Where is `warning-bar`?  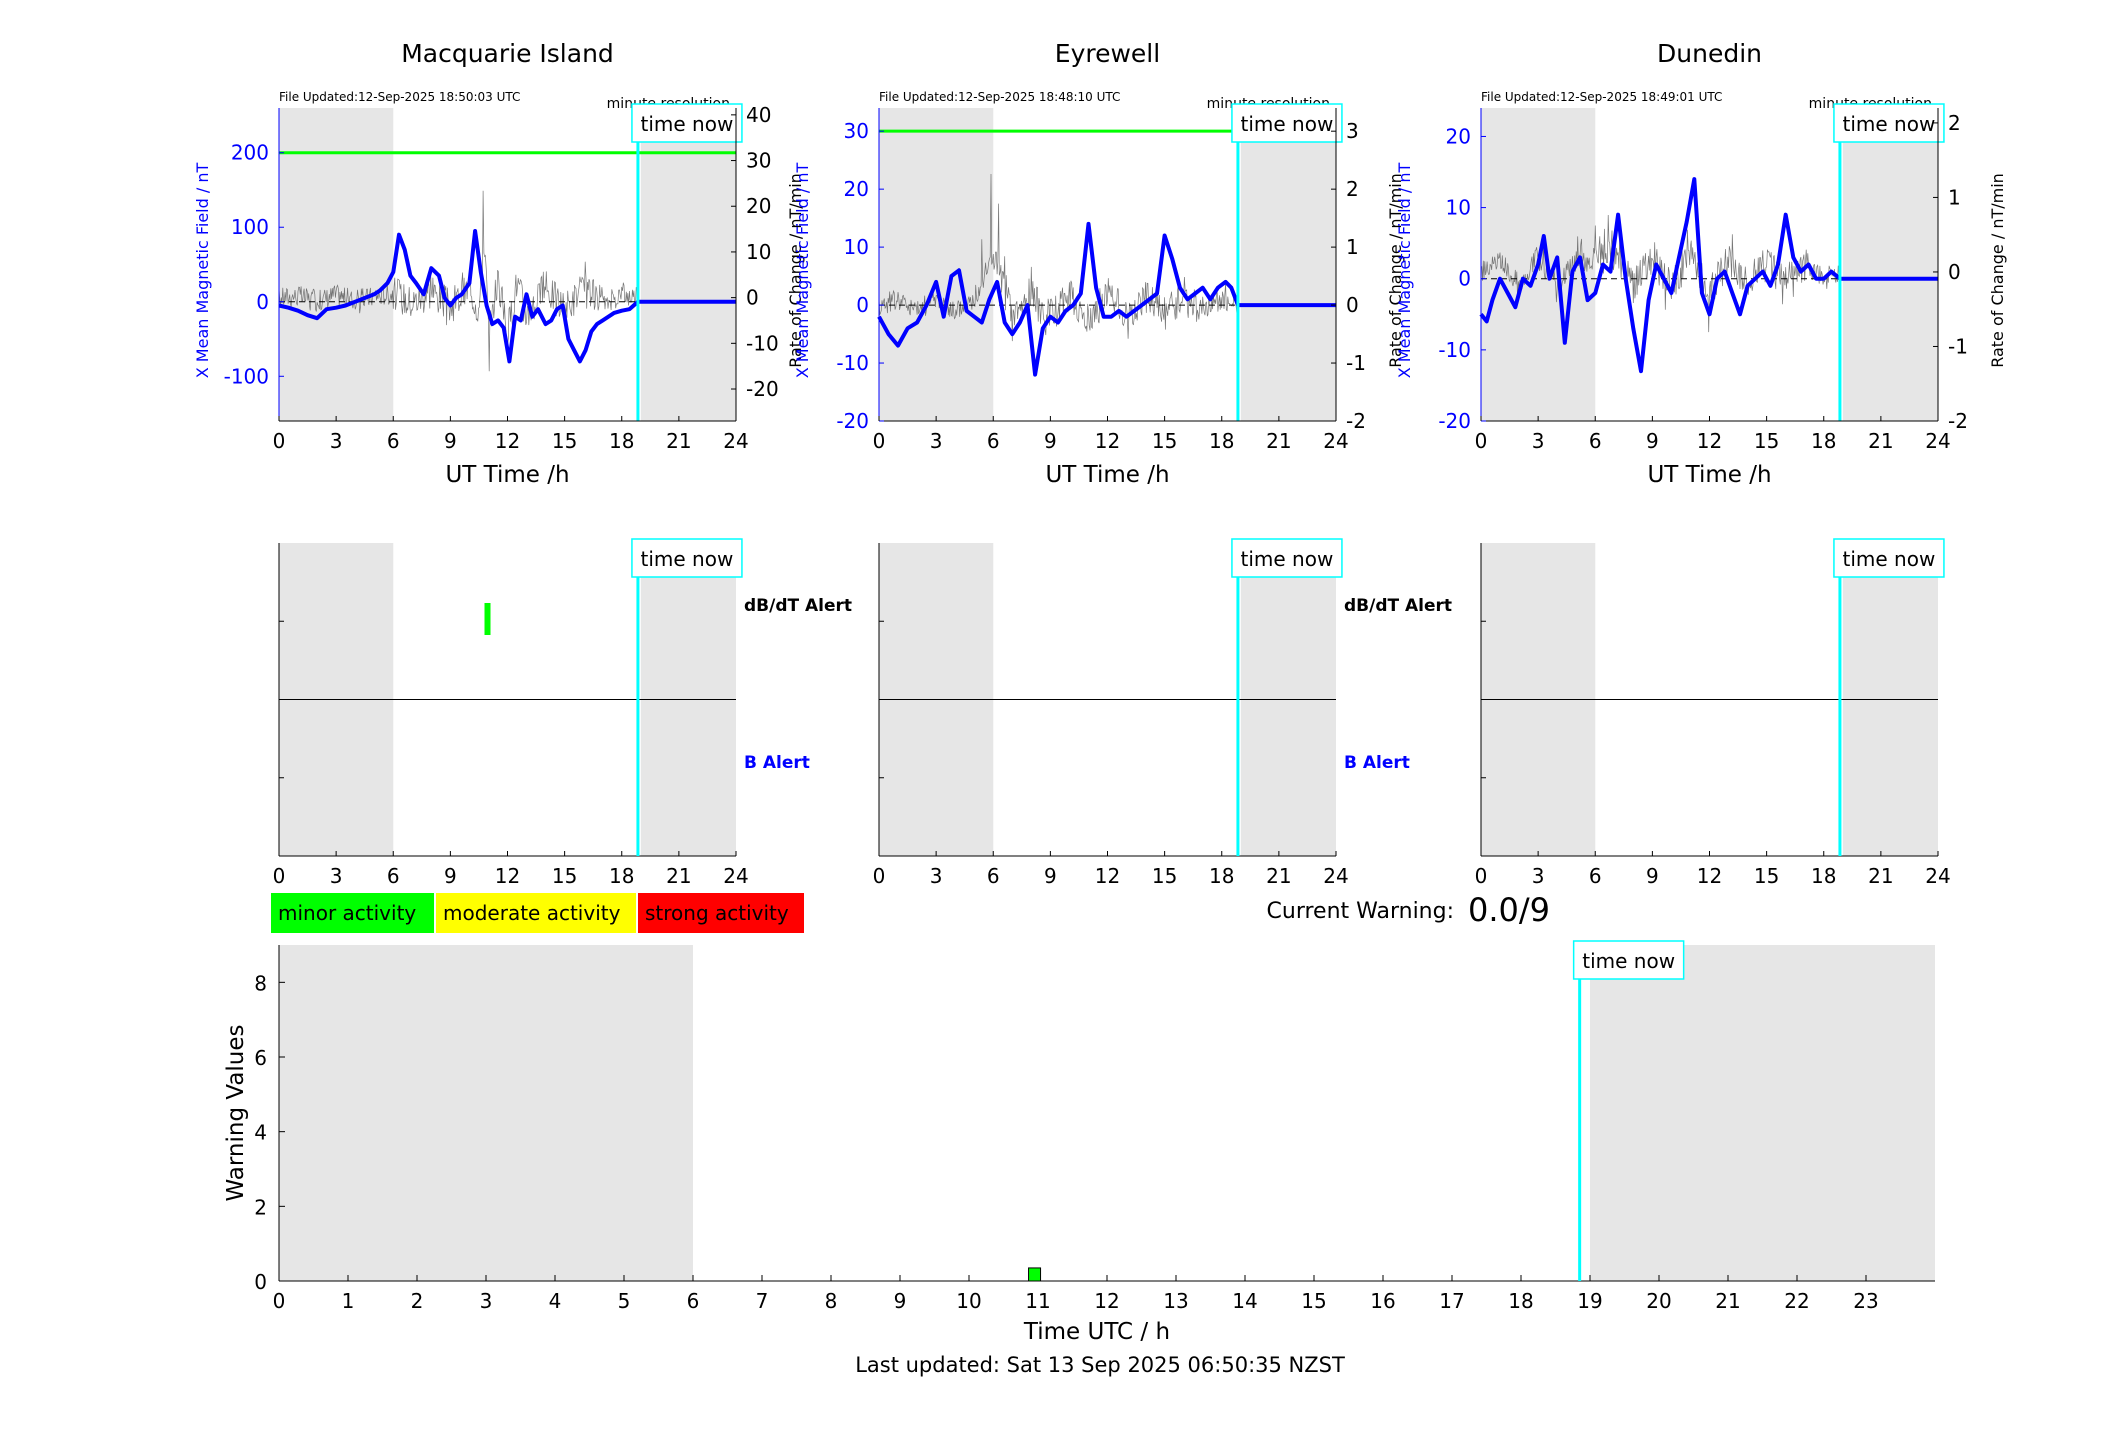
warning-bar is located at coordinates (1035, 1274).